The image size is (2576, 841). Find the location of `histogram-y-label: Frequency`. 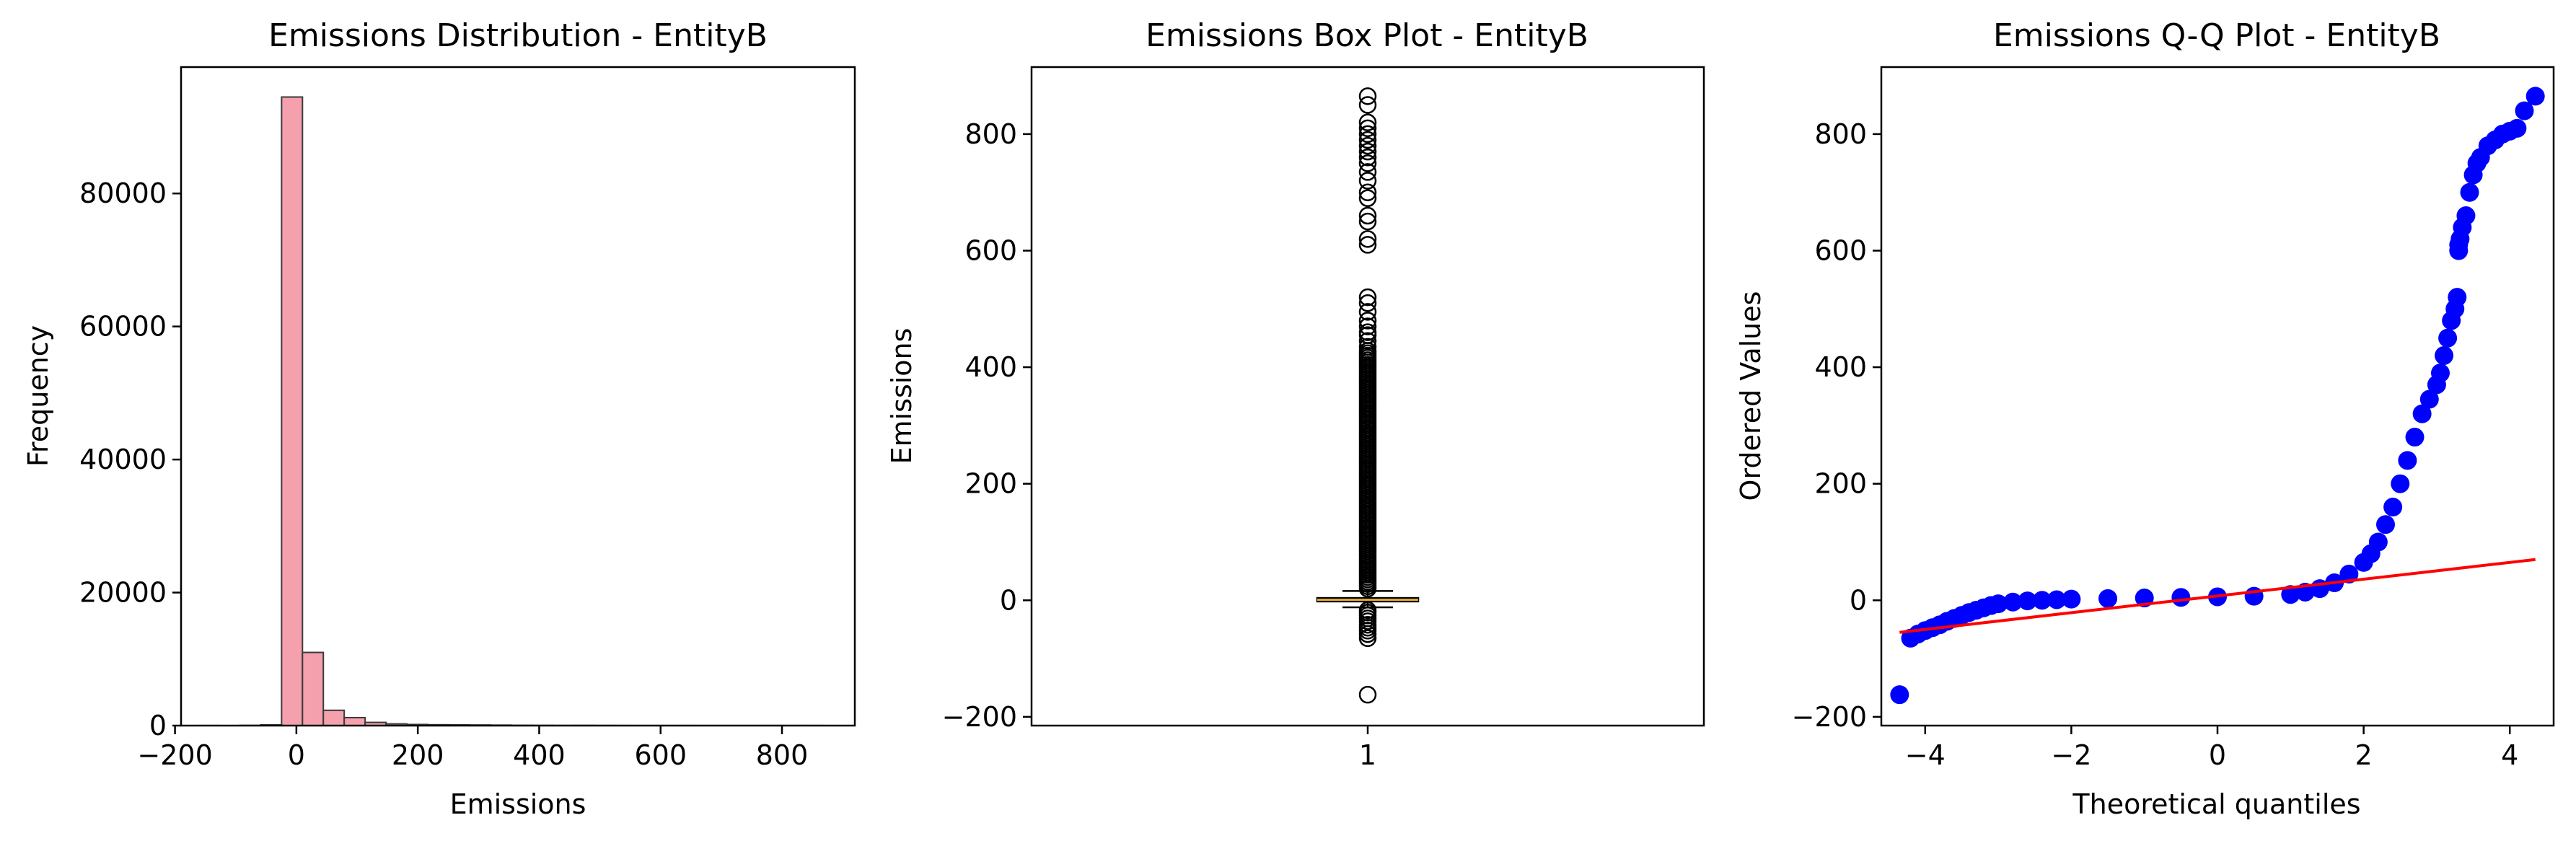

histogram-y-label: Frequency is located at coordinates (38, 396).